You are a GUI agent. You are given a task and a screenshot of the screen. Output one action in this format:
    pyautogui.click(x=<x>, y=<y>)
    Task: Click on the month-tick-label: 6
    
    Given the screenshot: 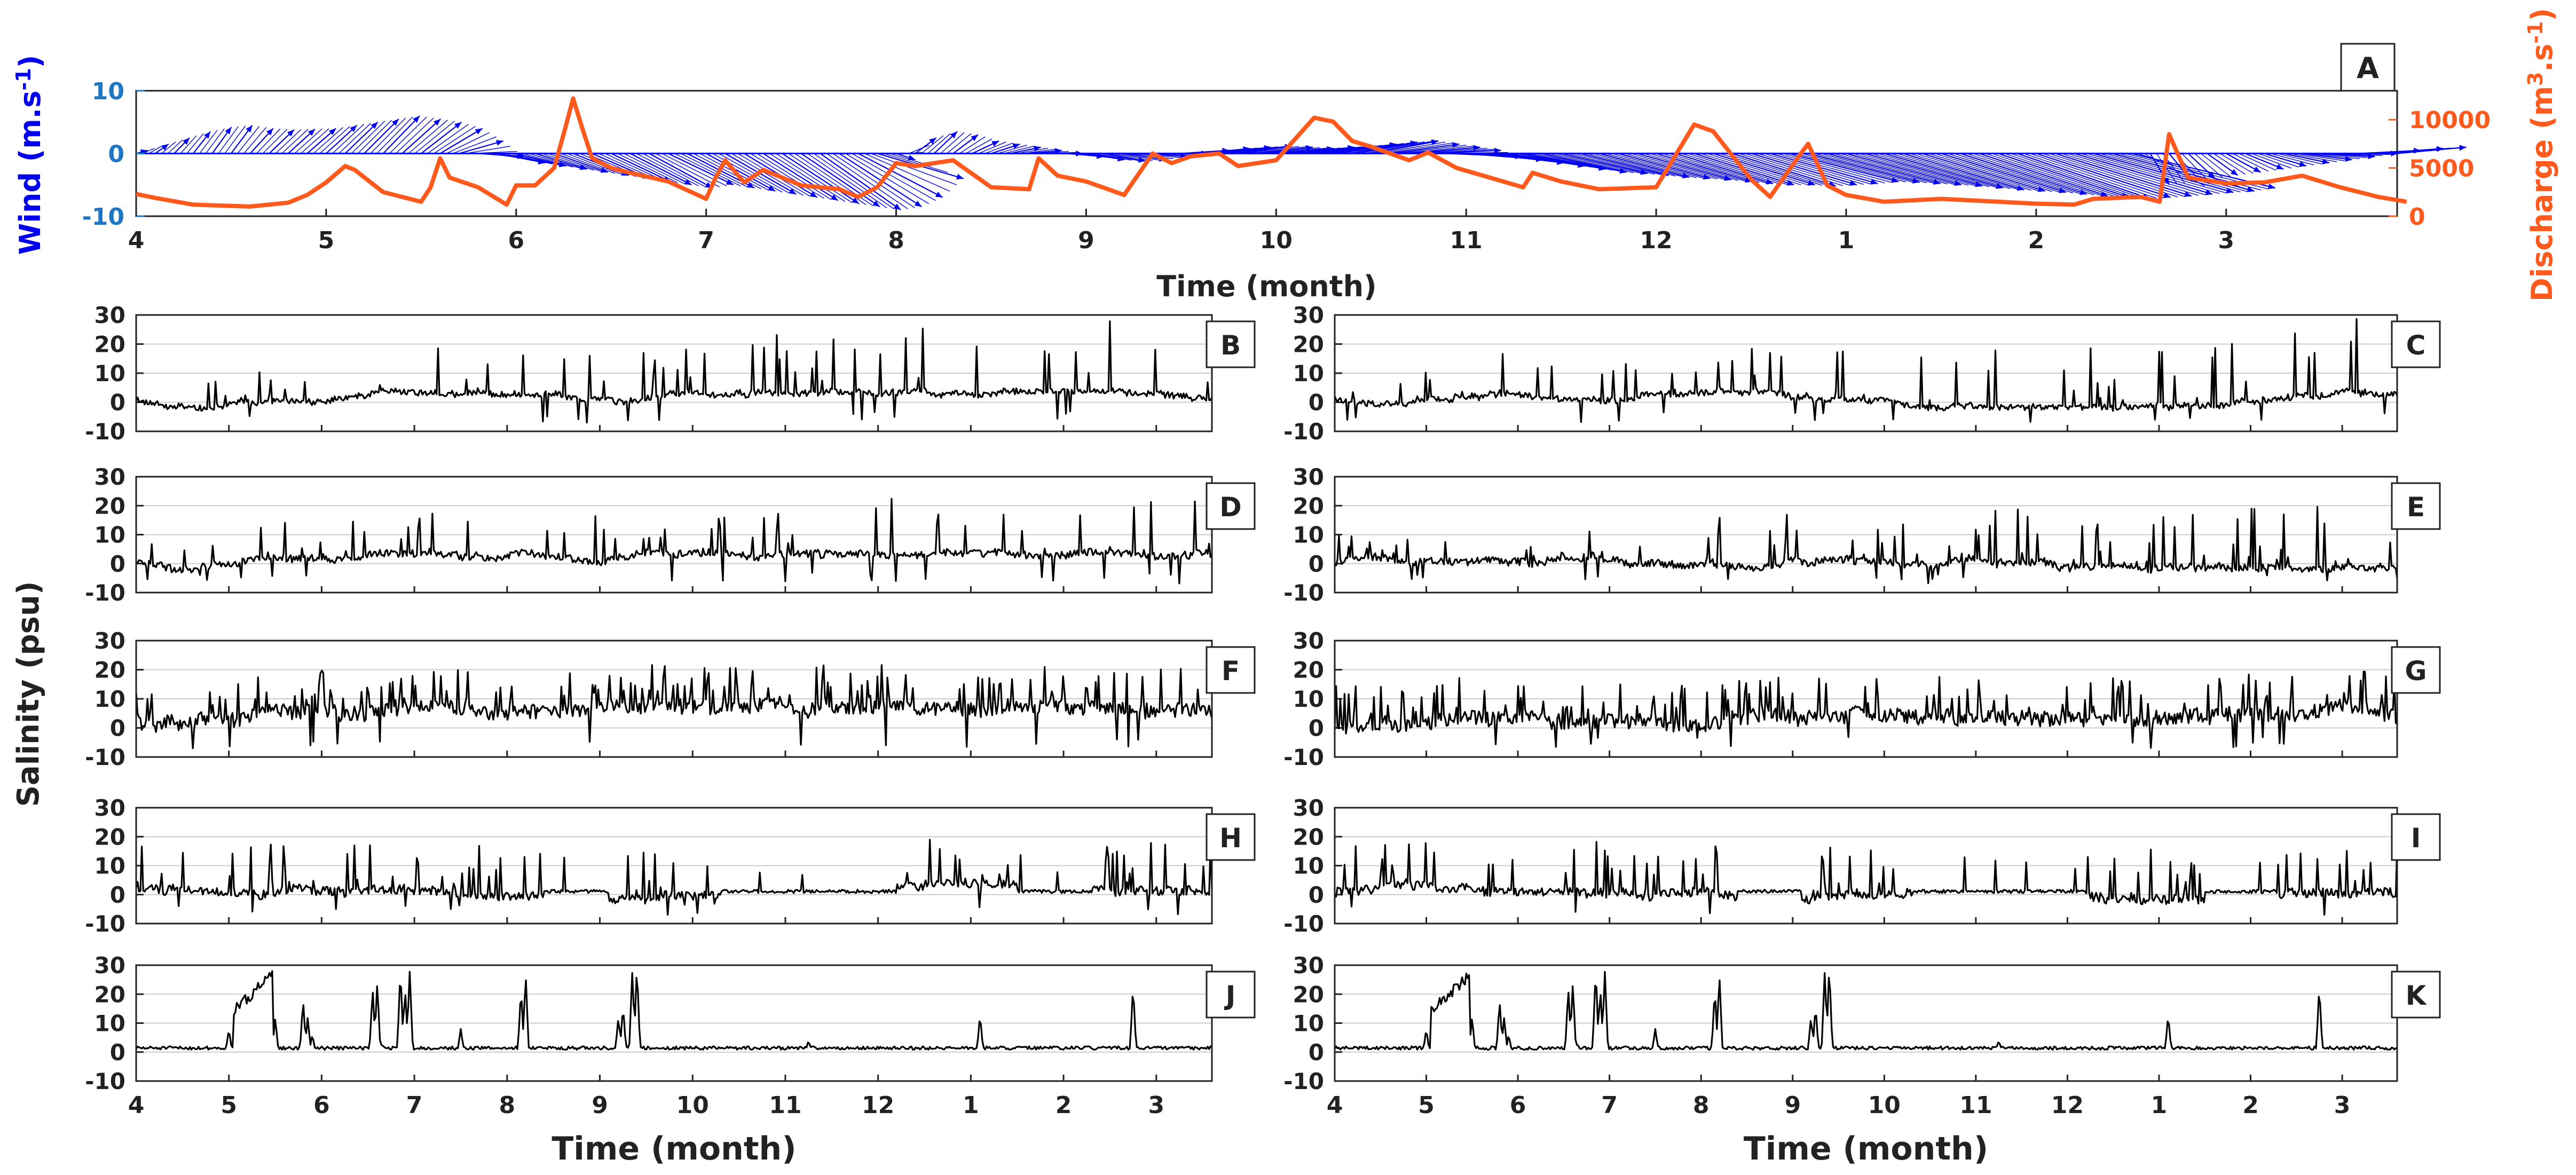 What is the action you would take?
    pyautogui.click(x=1518, y=1105)
    